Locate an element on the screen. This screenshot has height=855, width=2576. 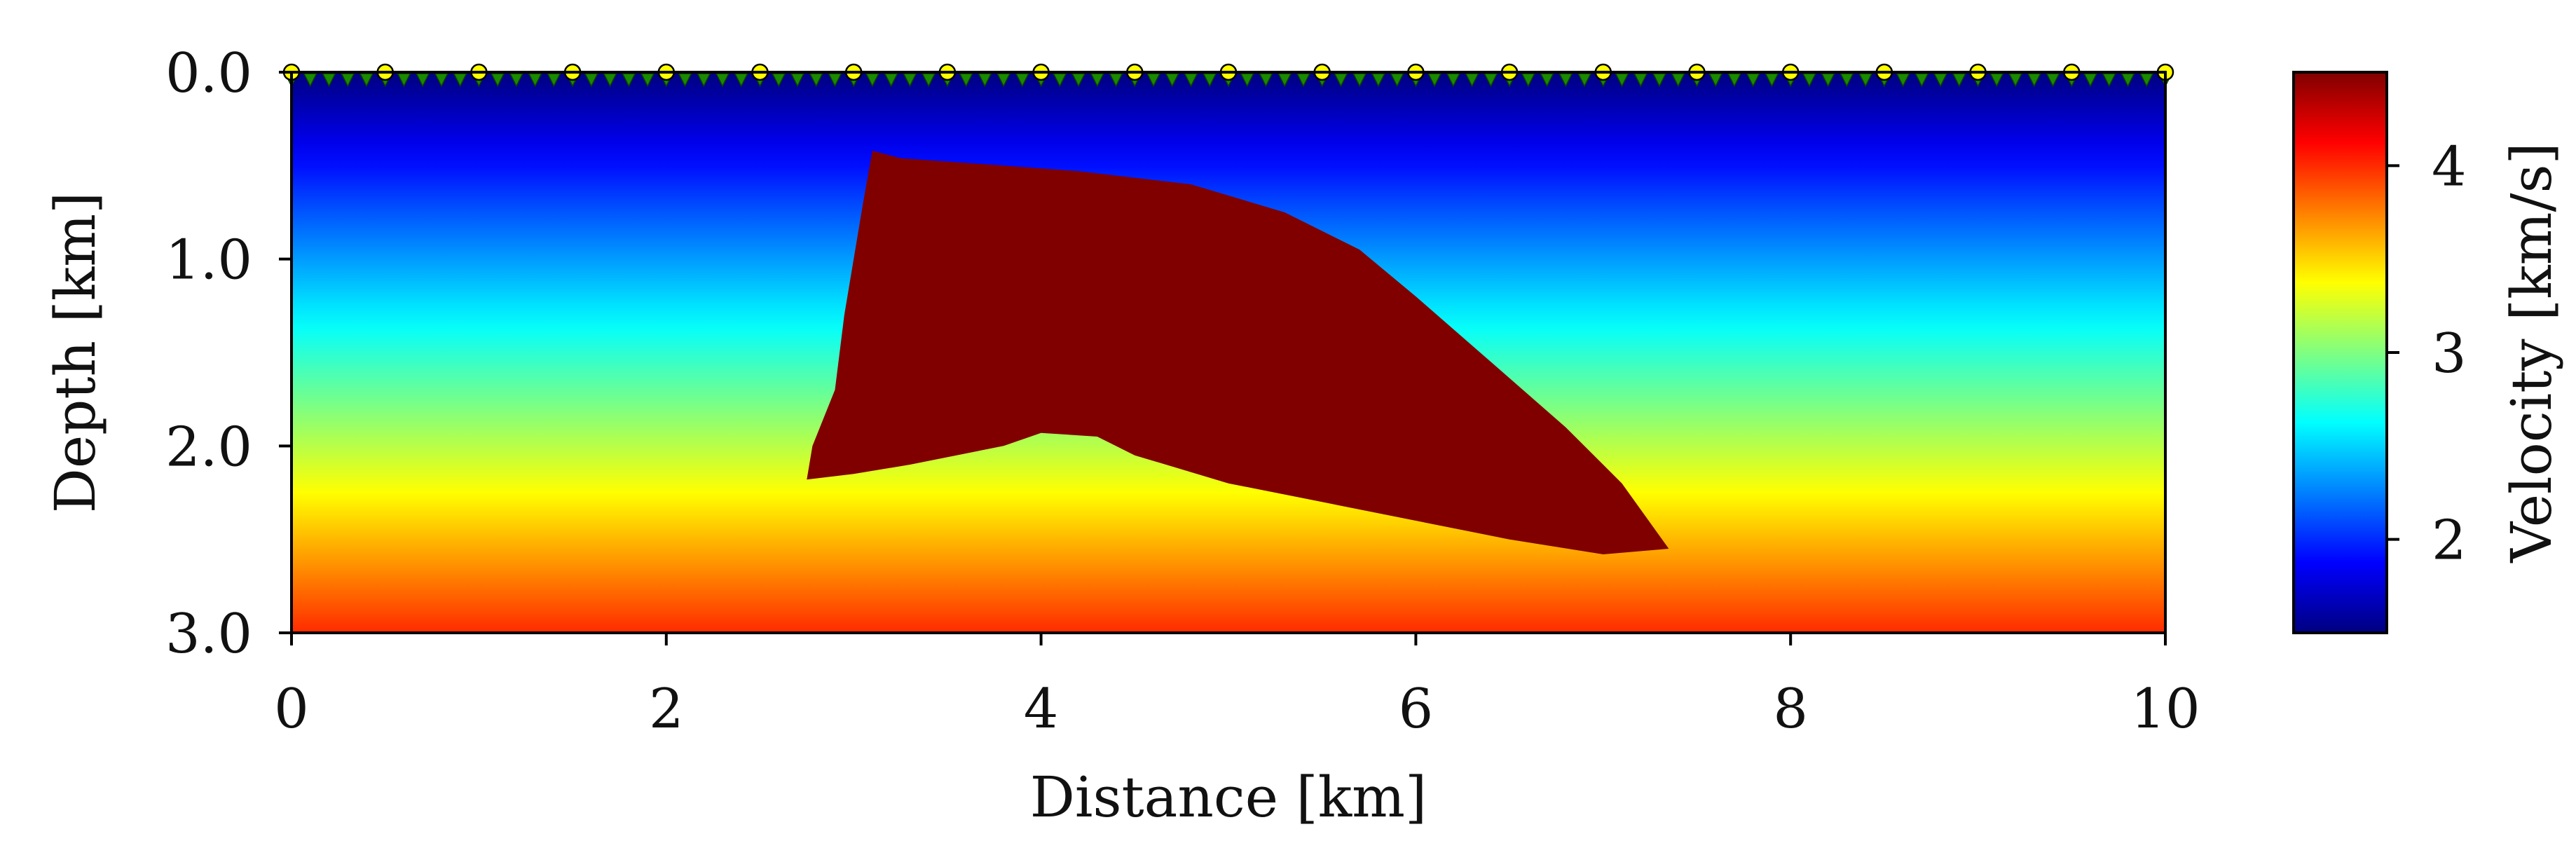
x-tick-label: 6 is located at coordinates (1417, 709).